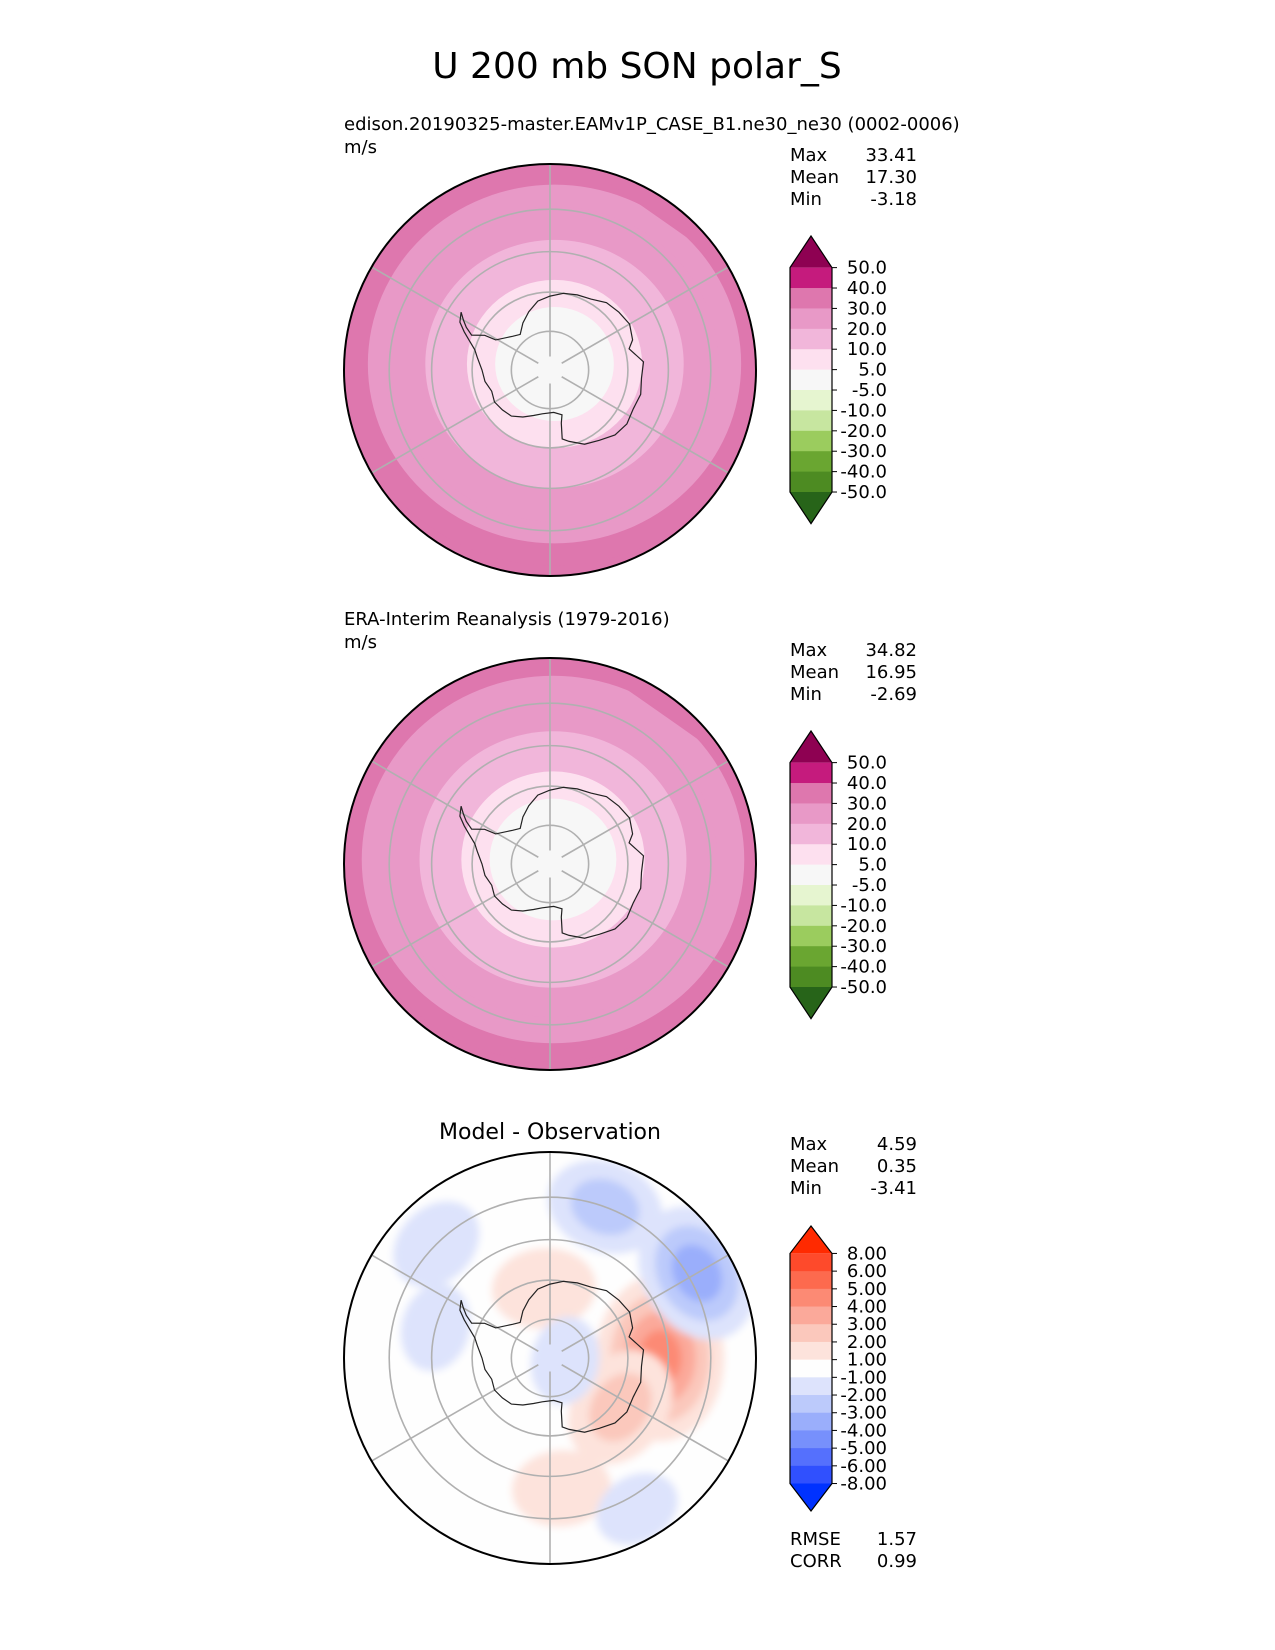 This screenshot has width=1275, height=1650. Describe the element at coordinates (863, 905) in the screenshot. I see `colorbar-tick-label: -10.0` at that location.